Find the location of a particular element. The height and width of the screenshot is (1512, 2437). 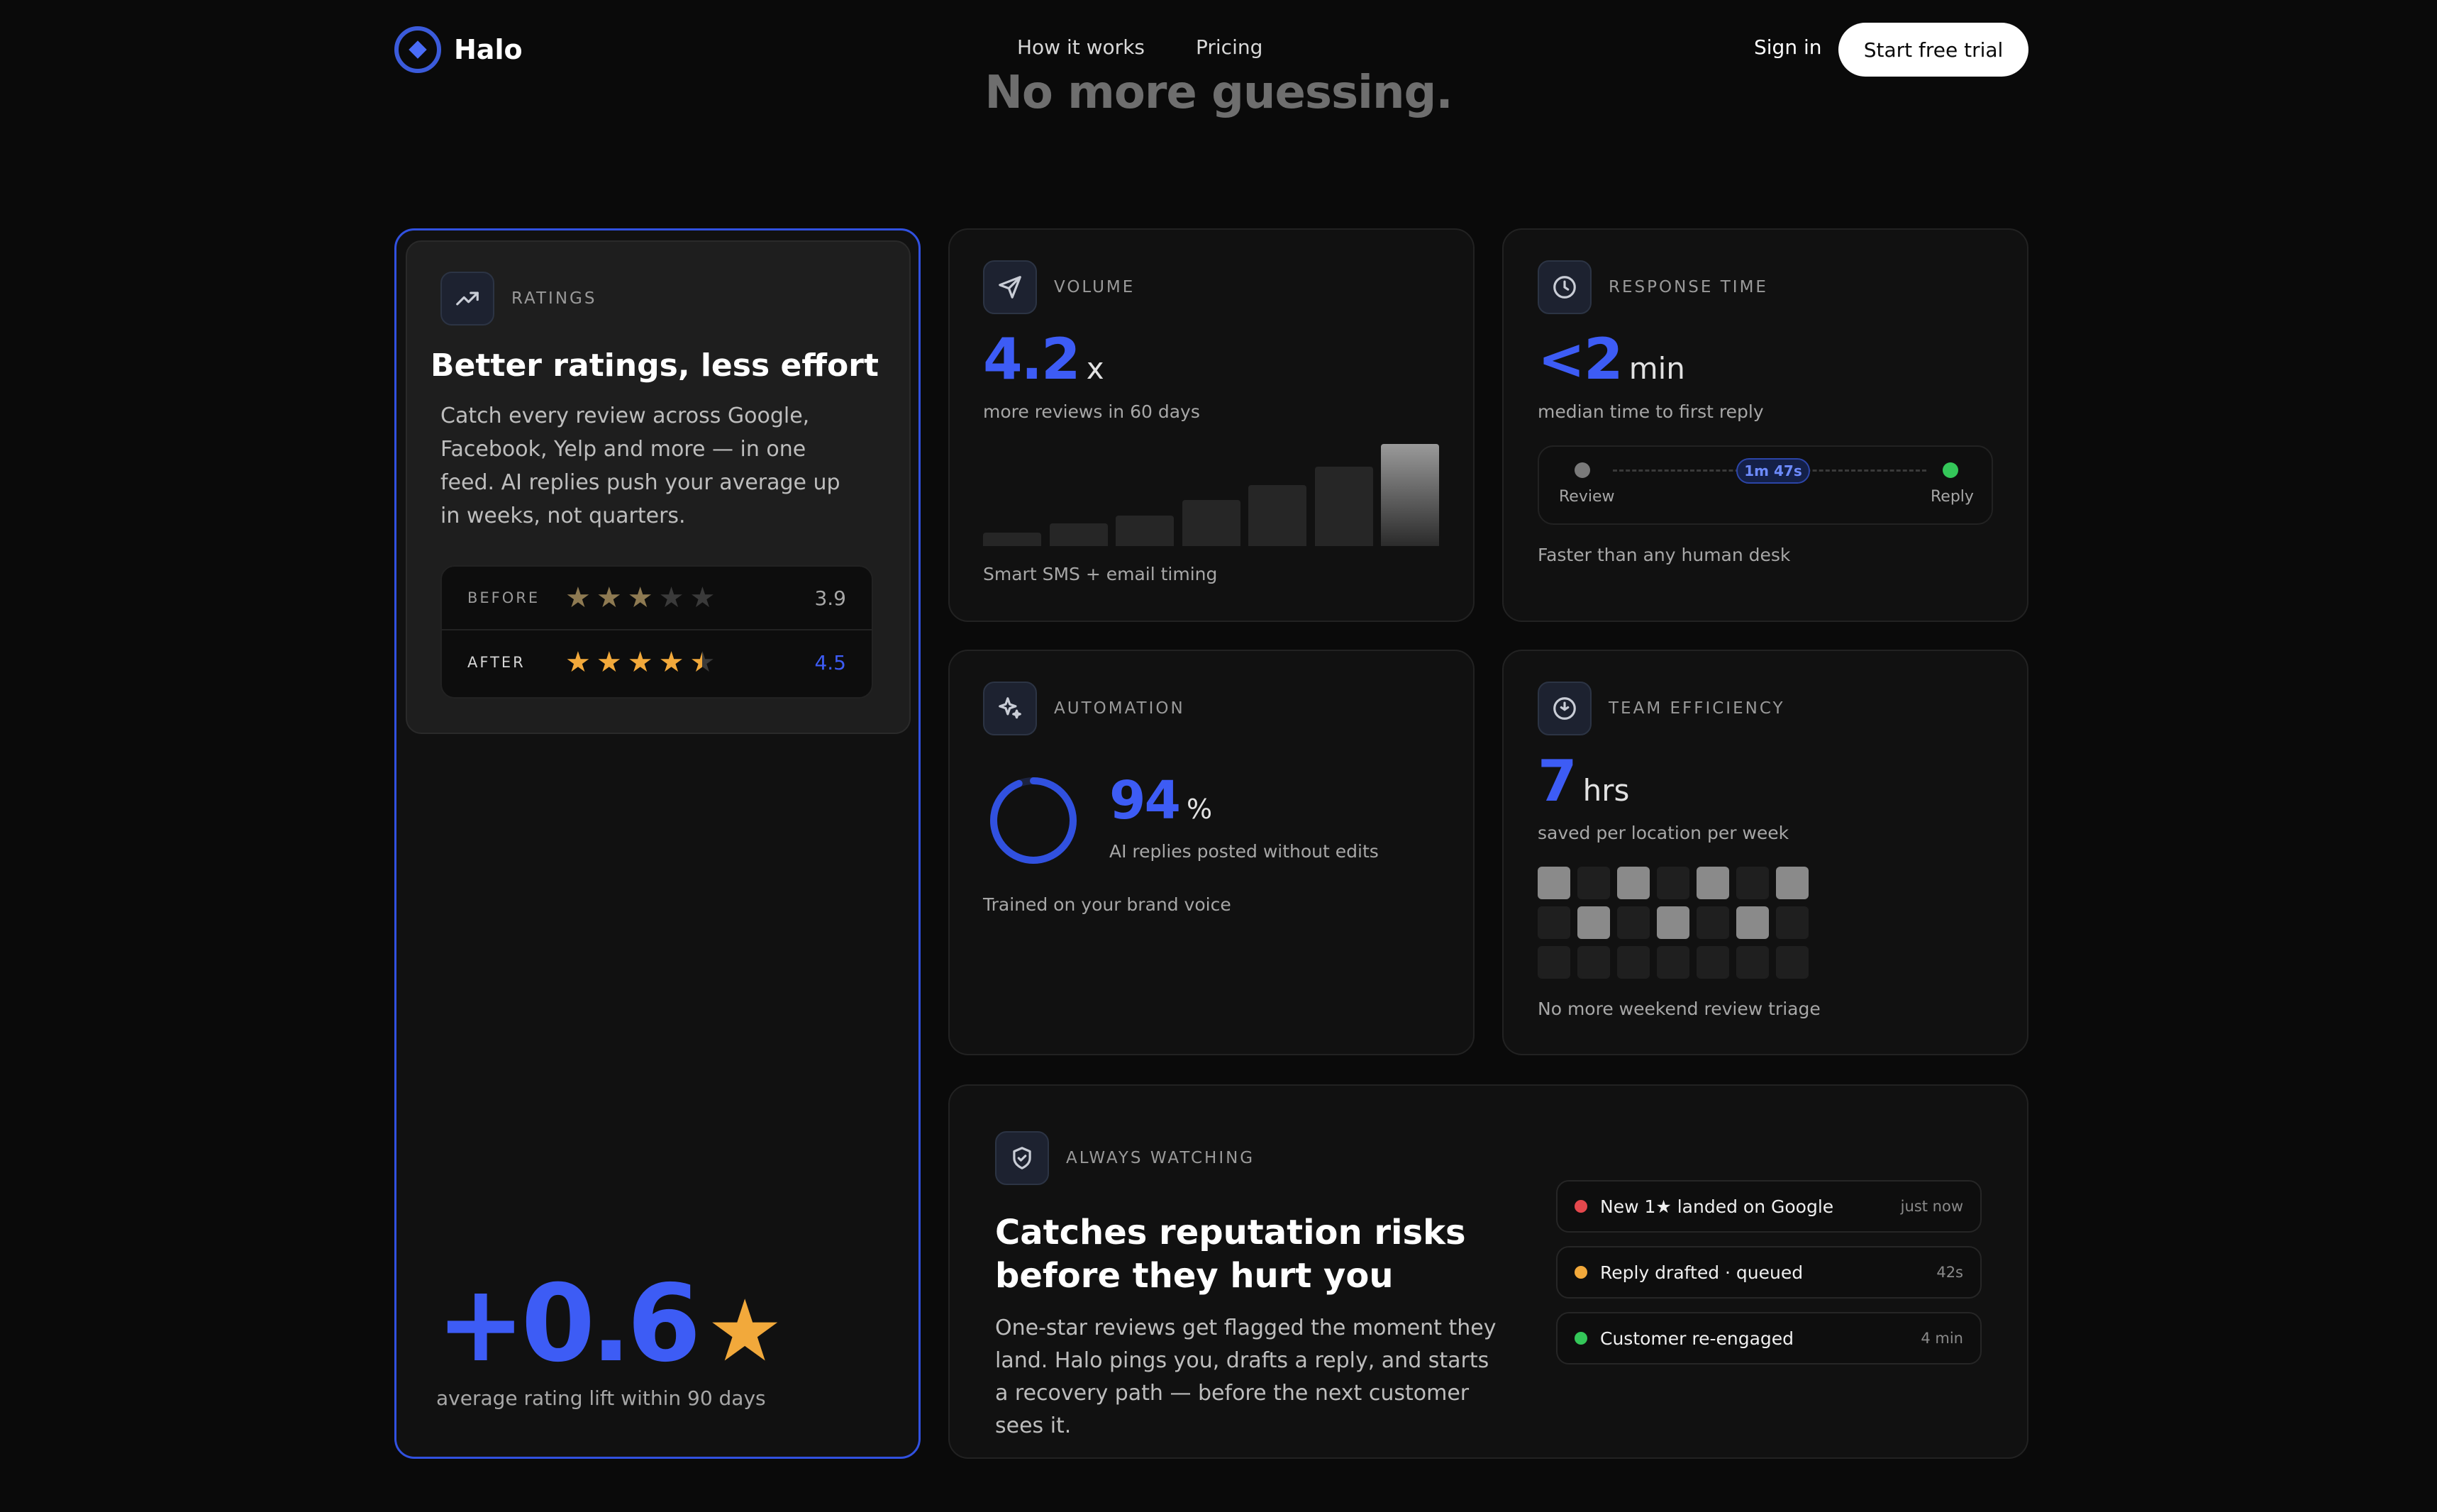

automation-metric: 94 % is located at coordinates (1160, 800).